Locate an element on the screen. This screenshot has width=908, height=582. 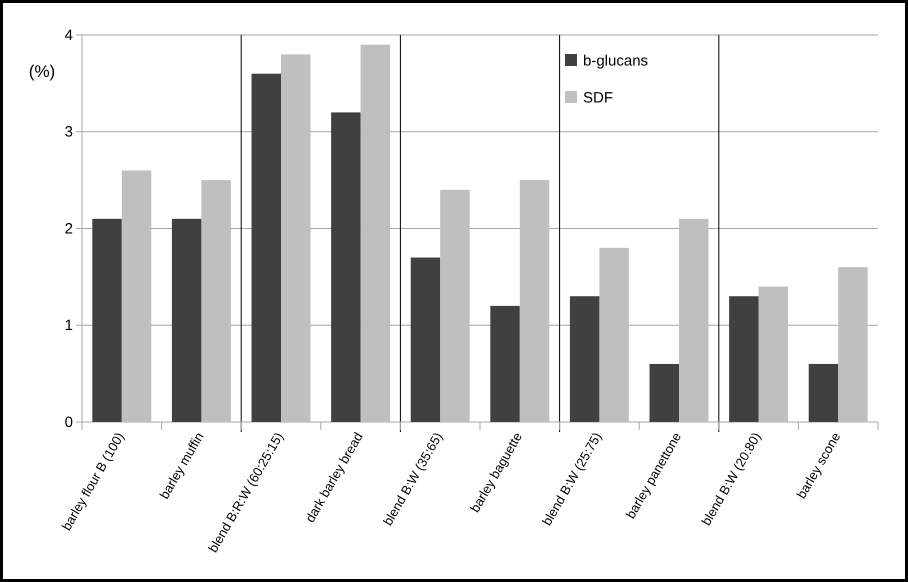
legend-label: b-glucans is located at coordinates (615, 61).